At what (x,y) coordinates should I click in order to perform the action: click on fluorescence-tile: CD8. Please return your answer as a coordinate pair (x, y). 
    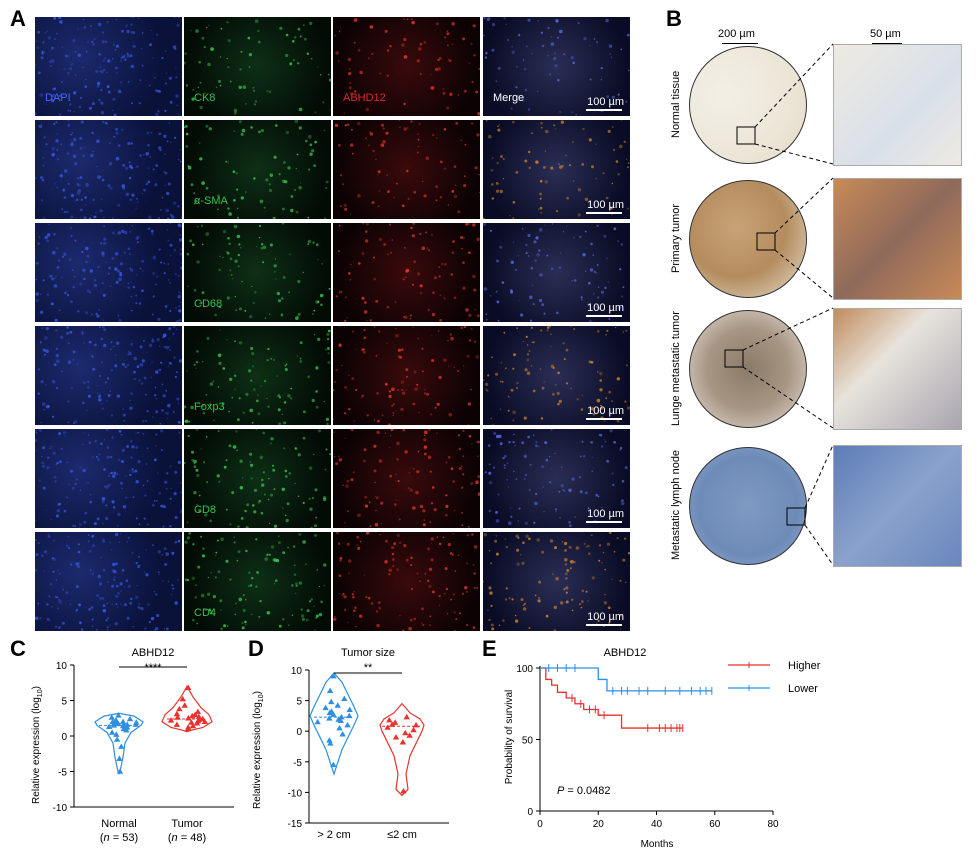
    Looking at the image, I should click on (257, 478).